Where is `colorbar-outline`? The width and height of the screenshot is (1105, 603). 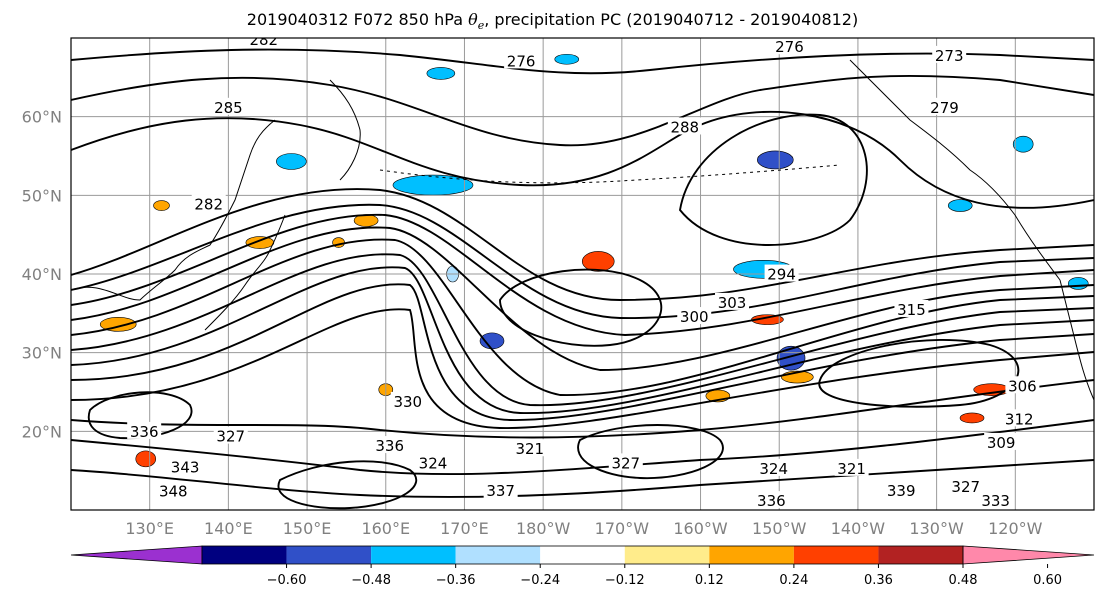
colorbar-outline is located at coordinates (582, 555).